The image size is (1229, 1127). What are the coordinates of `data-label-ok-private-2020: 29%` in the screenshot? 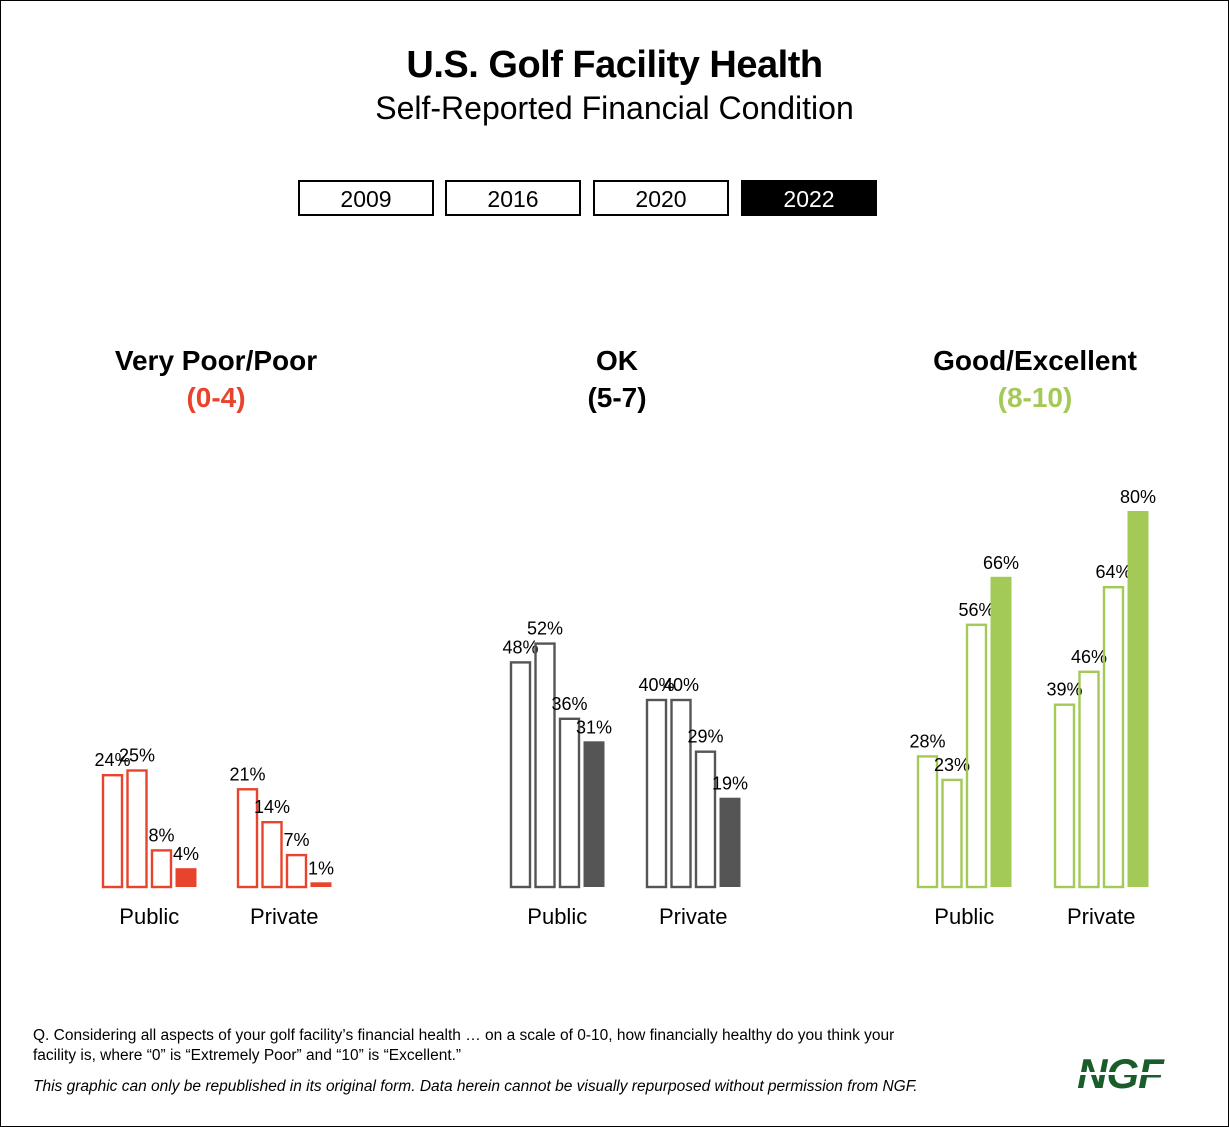 It's located at (705, 737).